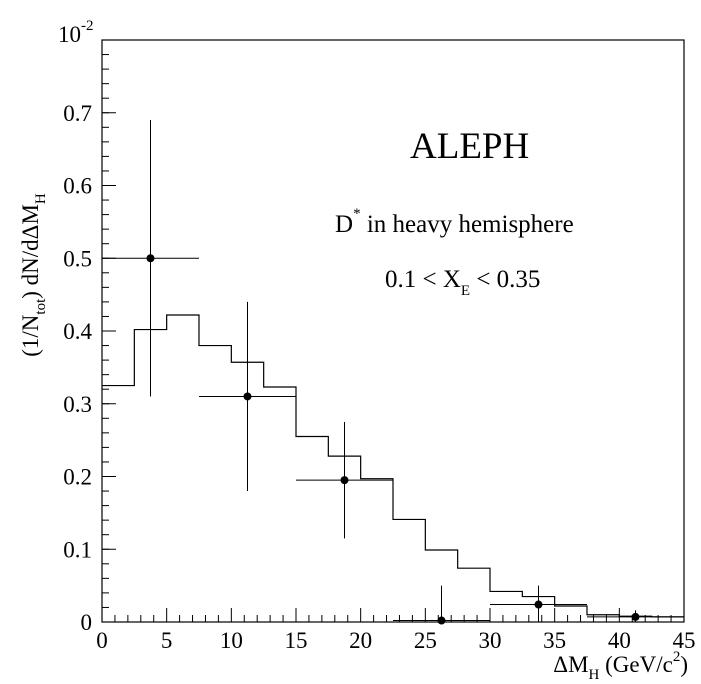  I want to click on annotation-line-2: 0.1 < XE < 0.35, so click(462, 282).